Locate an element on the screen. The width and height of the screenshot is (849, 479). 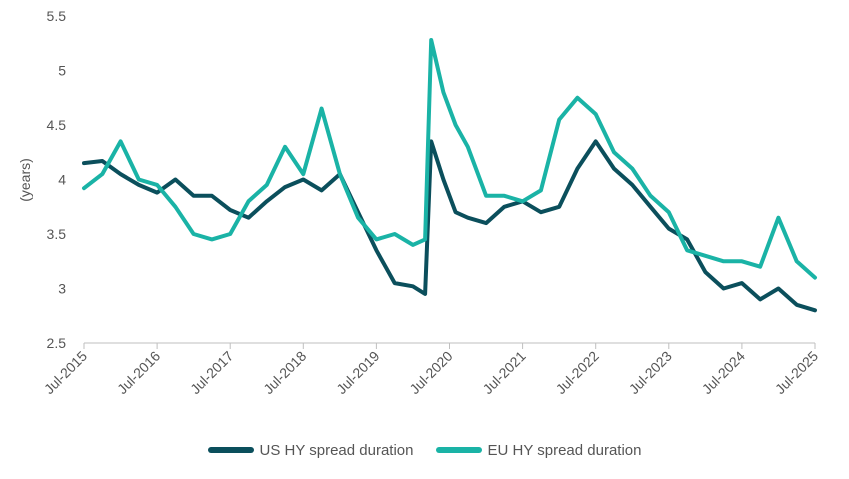
y-axis-label: (years) is located at coordinates (25, 180).